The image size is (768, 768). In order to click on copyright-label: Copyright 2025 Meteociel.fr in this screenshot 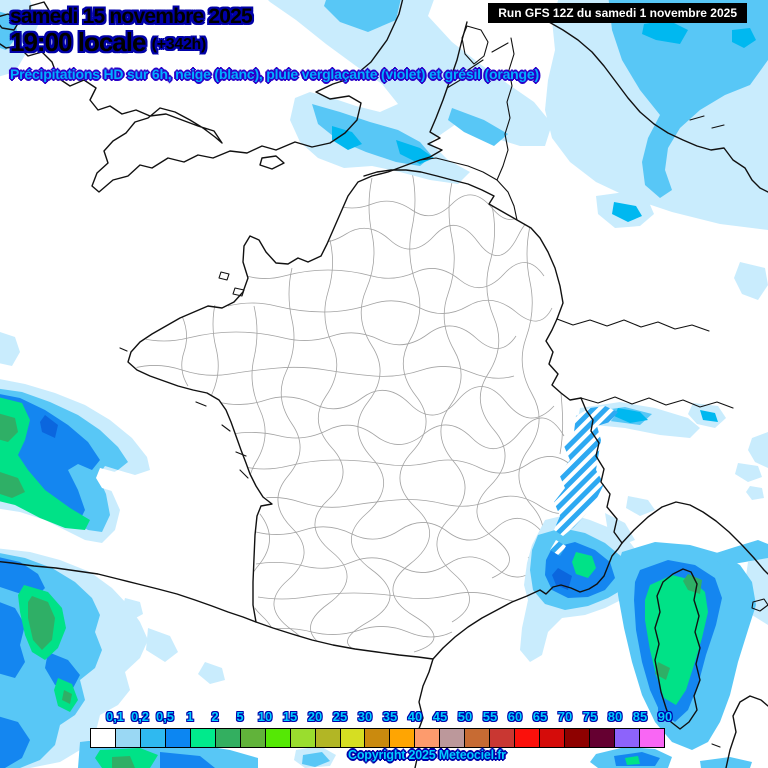, I will do `click(427, 755)`.